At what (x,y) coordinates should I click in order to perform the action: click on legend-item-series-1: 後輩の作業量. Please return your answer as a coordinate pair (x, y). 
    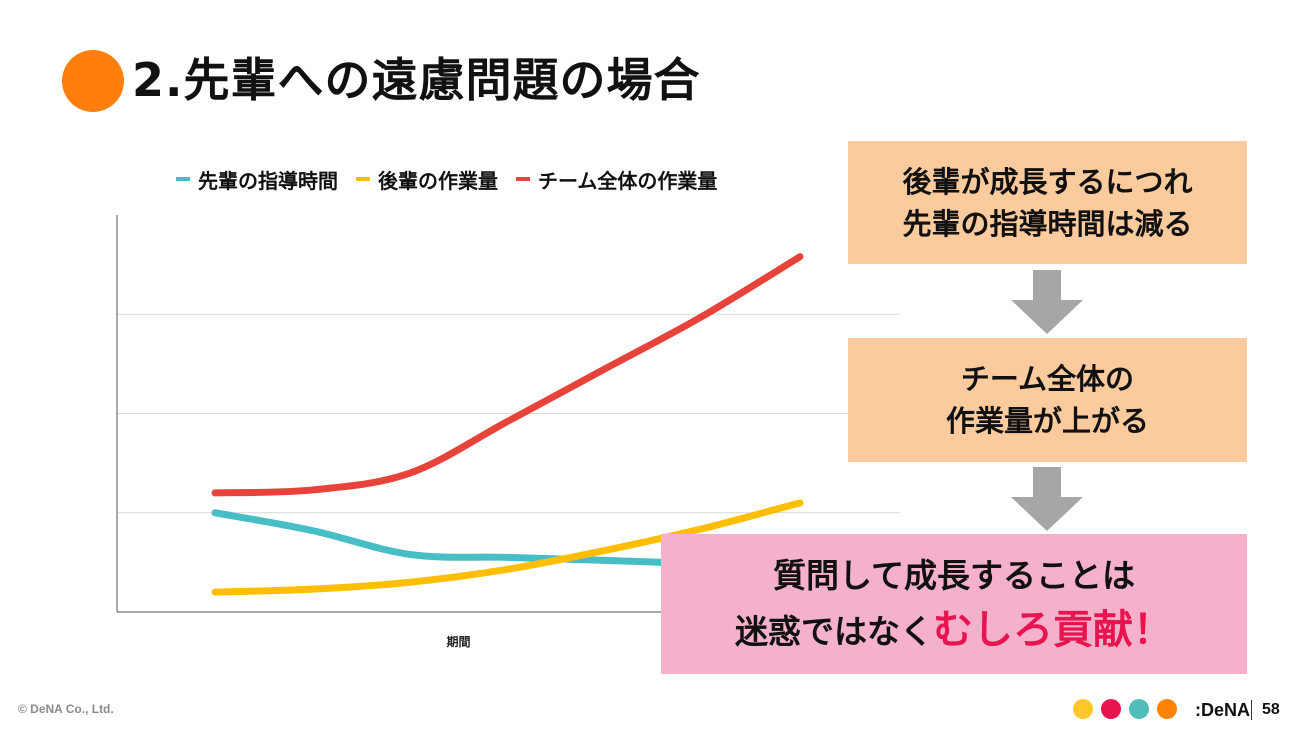
    Looking at the image, I should click on (427, 179).